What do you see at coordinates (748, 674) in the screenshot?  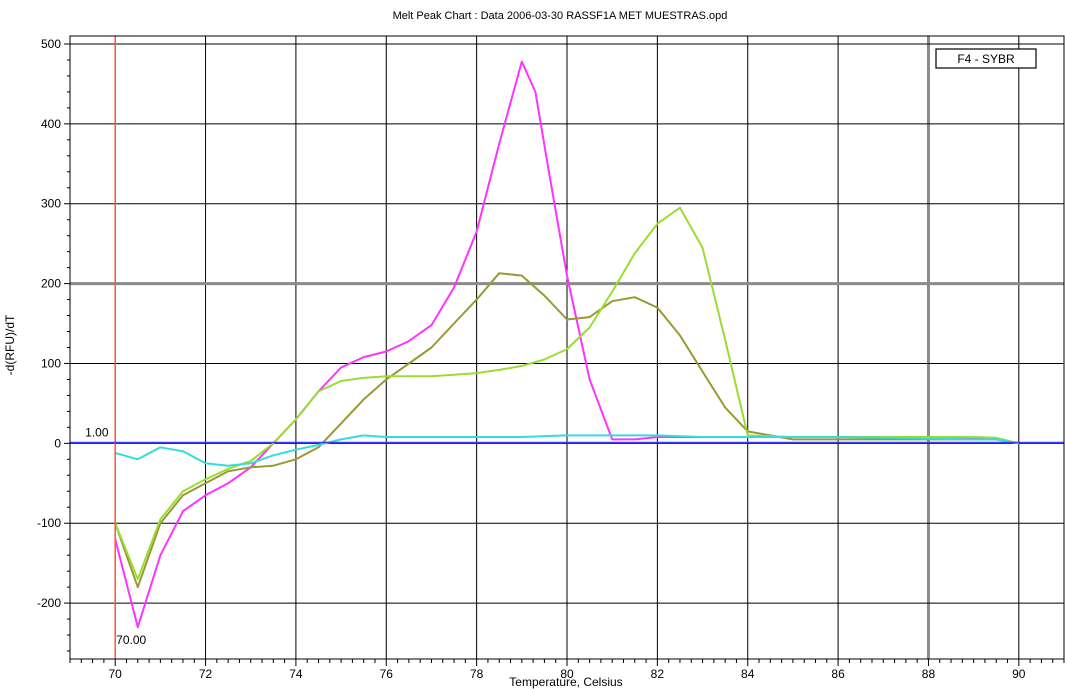 I see `x-tick-label: 84` at bounding box center [748, 674].